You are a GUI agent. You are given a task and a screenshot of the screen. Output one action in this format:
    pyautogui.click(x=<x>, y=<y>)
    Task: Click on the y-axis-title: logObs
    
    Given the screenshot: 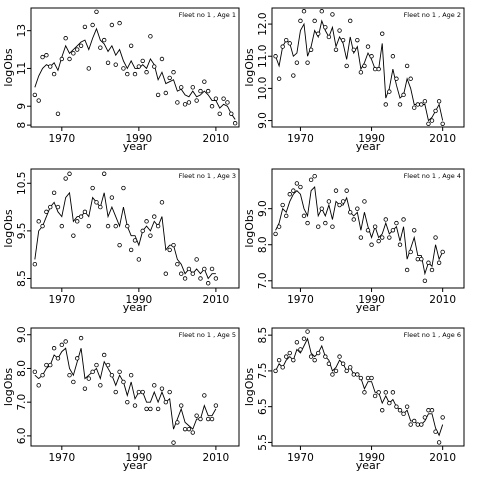 What is the action you would take?
    pyautogui.click(x=249, y=67)
    